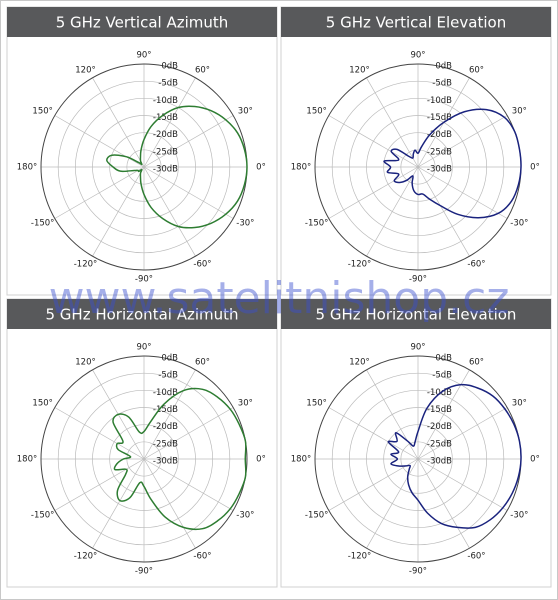  I want to click on chart-title: 5 GHz Horizontal Azimuth, so click(141, 315).